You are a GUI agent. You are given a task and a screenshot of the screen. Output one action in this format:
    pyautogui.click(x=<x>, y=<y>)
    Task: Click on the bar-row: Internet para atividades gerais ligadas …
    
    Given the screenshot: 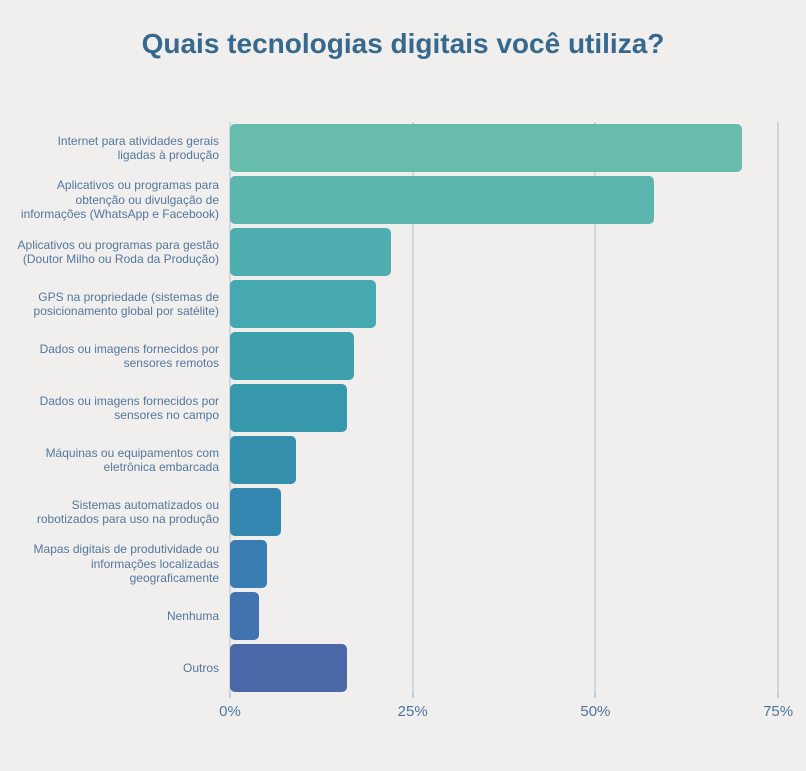 What is the action you would take?
    pyautogui.click(x=403, y=148)
    